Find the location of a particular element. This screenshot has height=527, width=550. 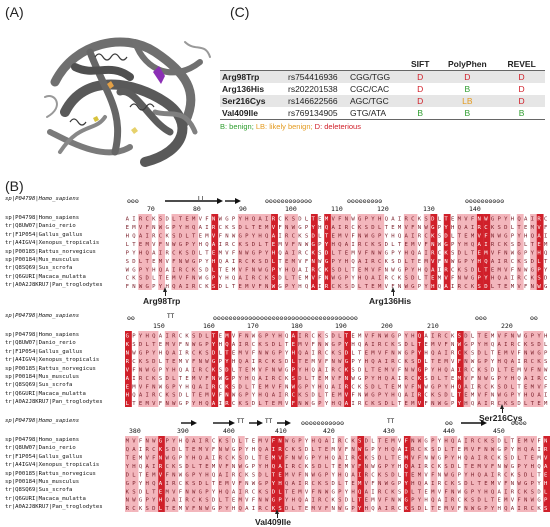

residue-glyph: N is located at coordinates (313, 262).